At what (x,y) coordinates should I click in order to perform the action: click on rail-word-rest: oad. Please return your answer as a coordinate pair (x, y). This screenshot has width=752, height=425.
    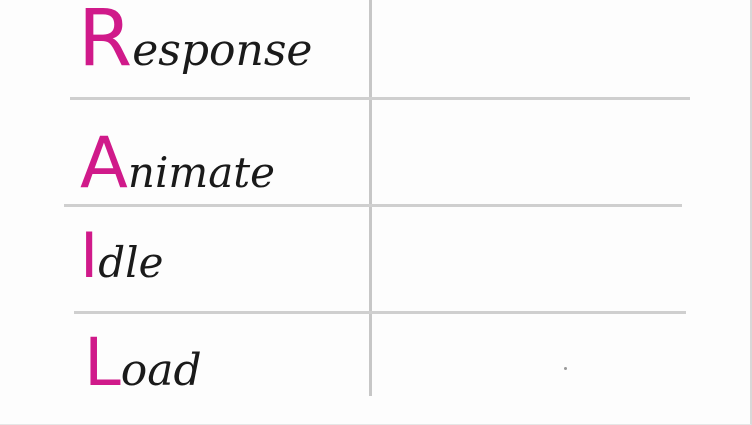
    Looking at the image, I should click on (161, 370).